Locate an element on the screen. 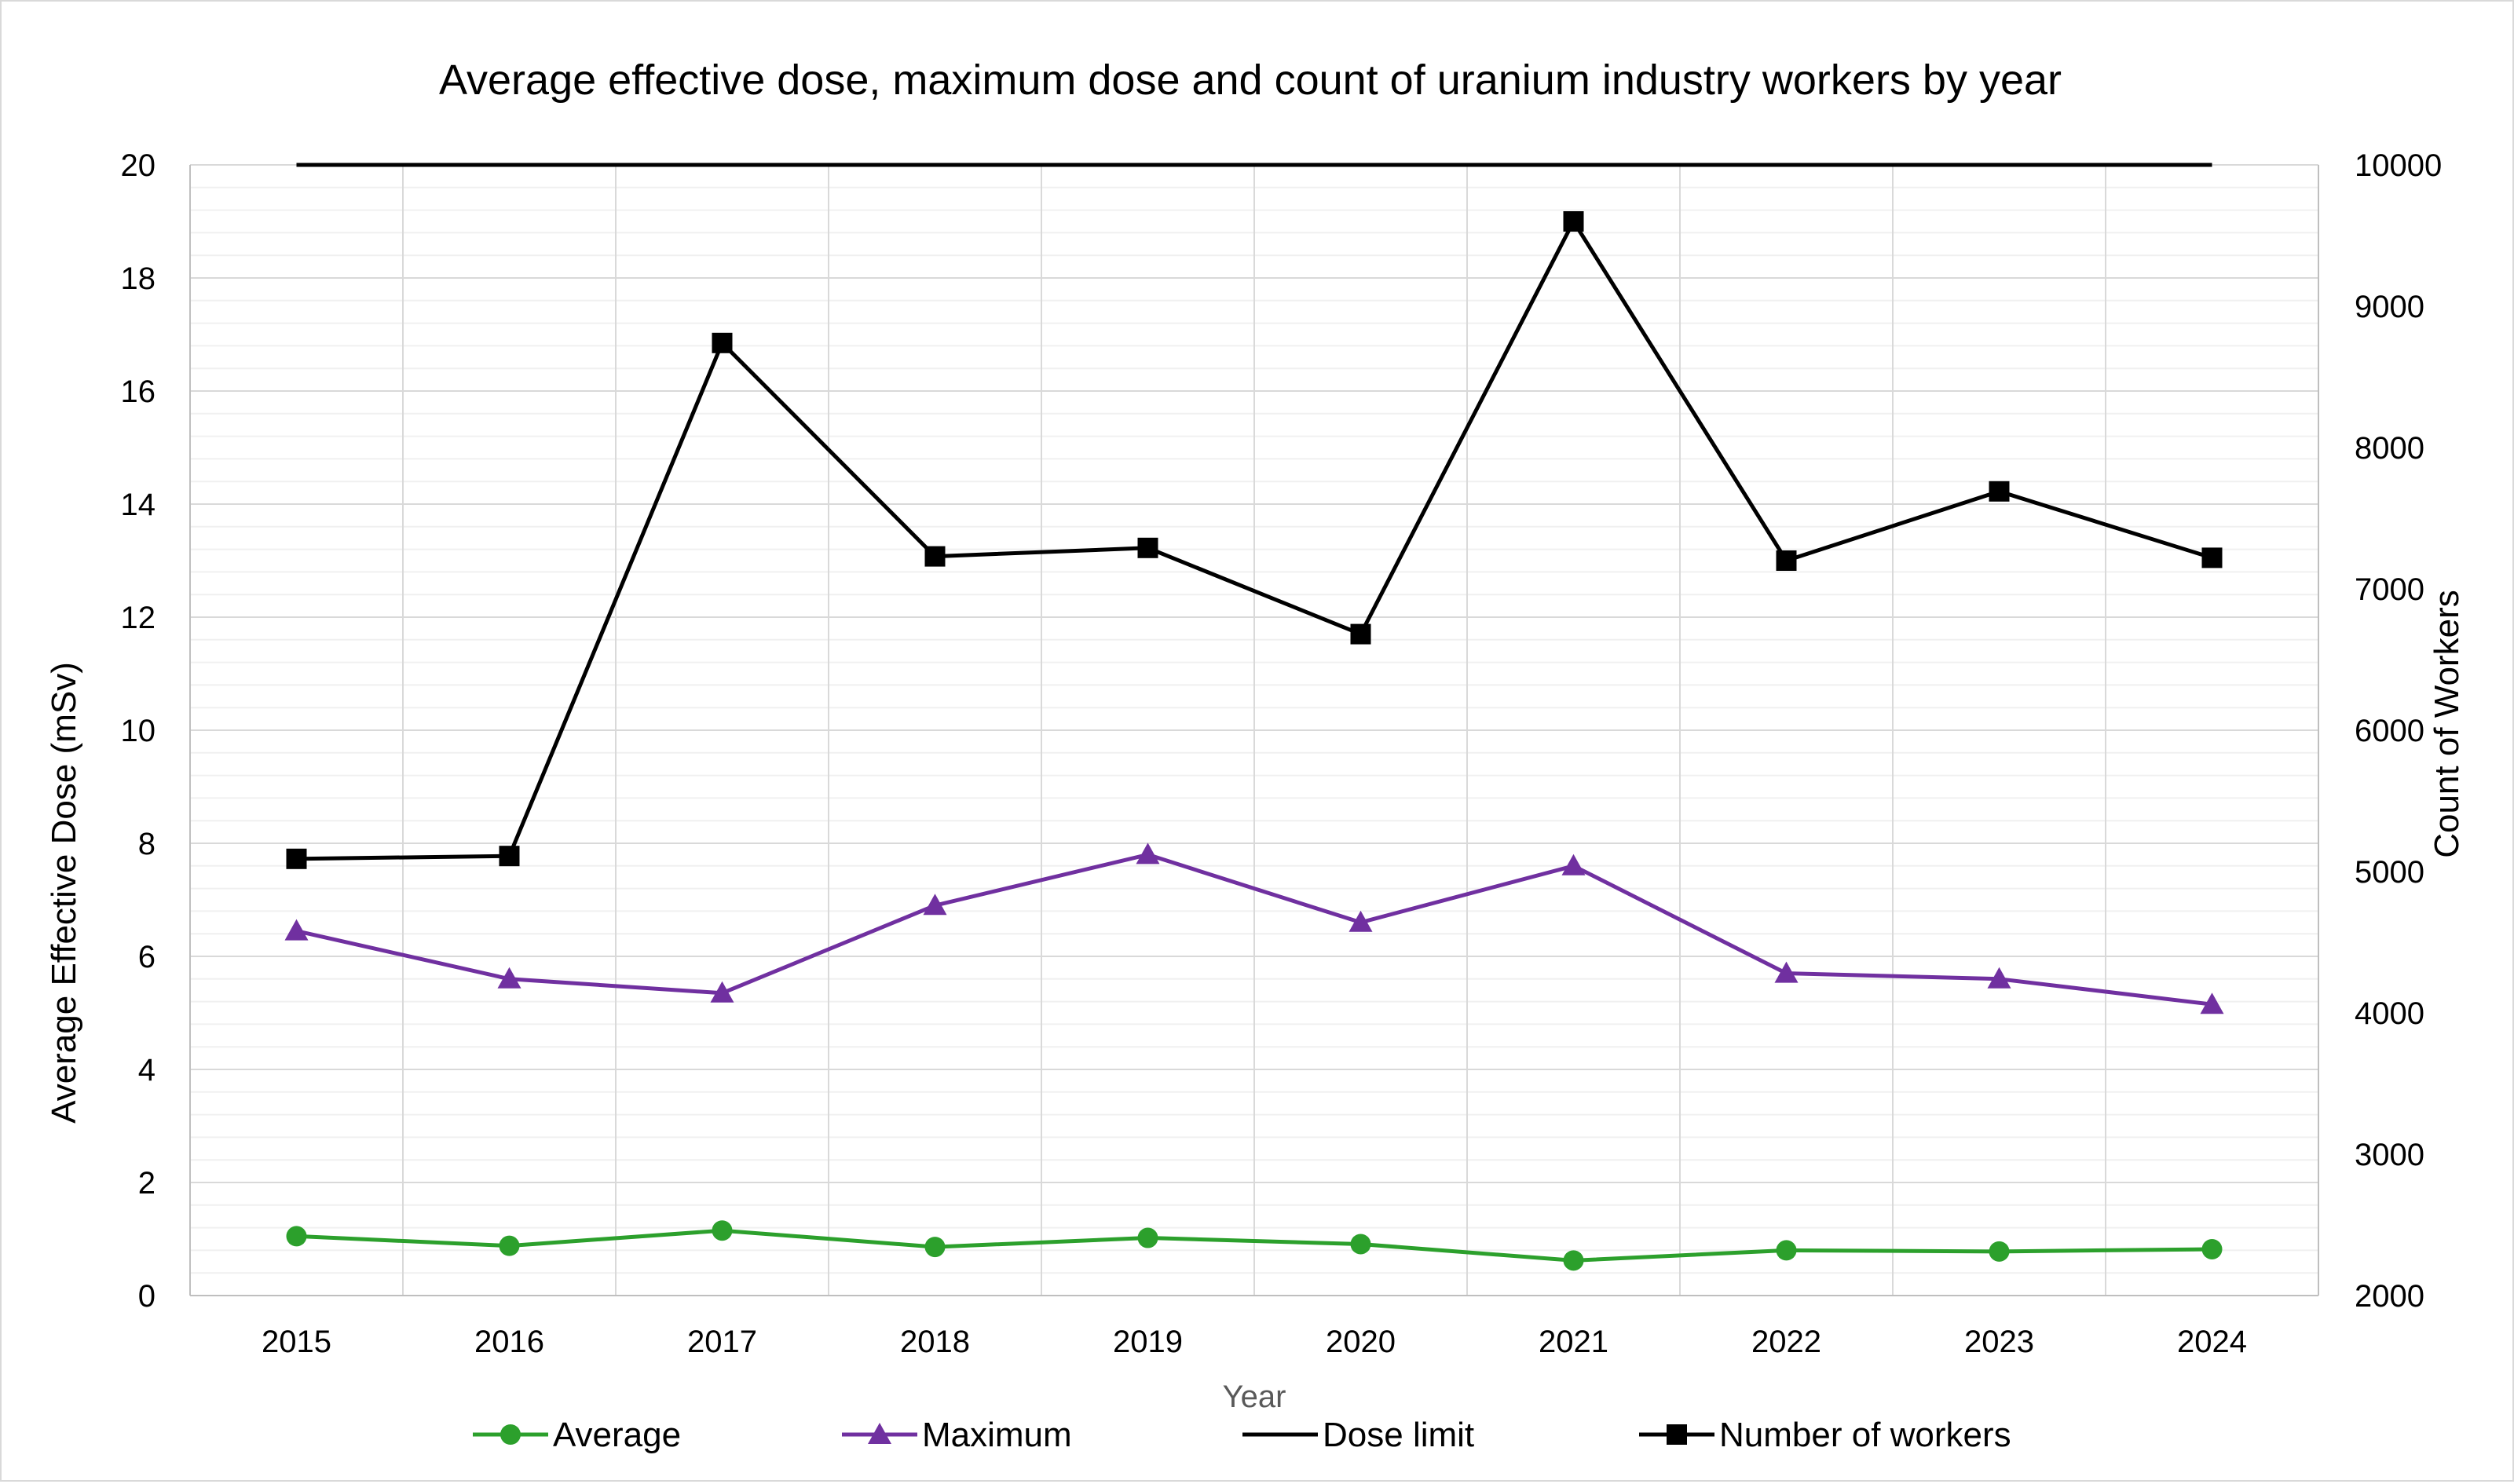  x-tick-label: 2024 is located at coordinates (2212, 1342).